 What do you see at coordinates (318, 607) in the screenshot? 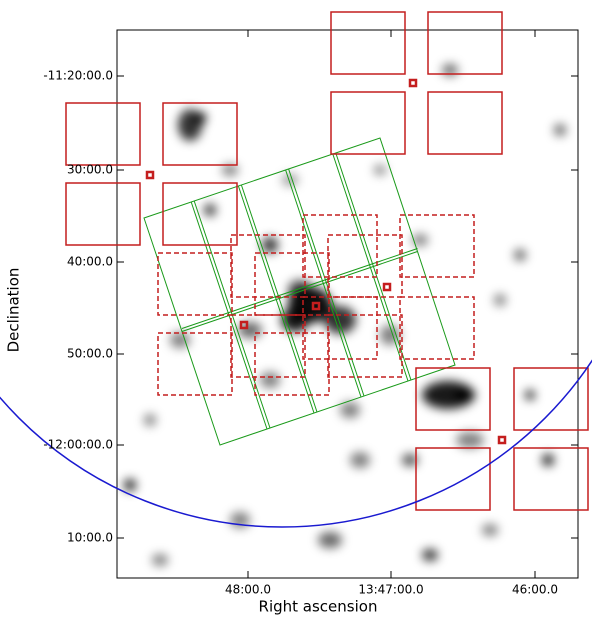
I see `x-axis-label: Right ascension` at bounding box center [318, 607].